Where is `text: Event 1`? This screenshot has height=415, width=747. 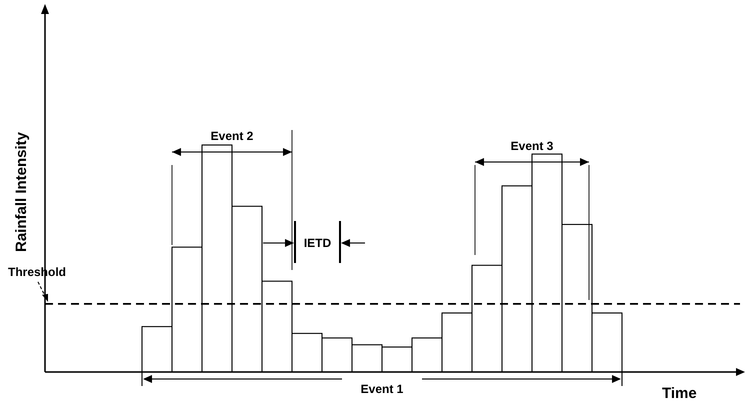
text: Event 1 is located at coordinates (382, 389).